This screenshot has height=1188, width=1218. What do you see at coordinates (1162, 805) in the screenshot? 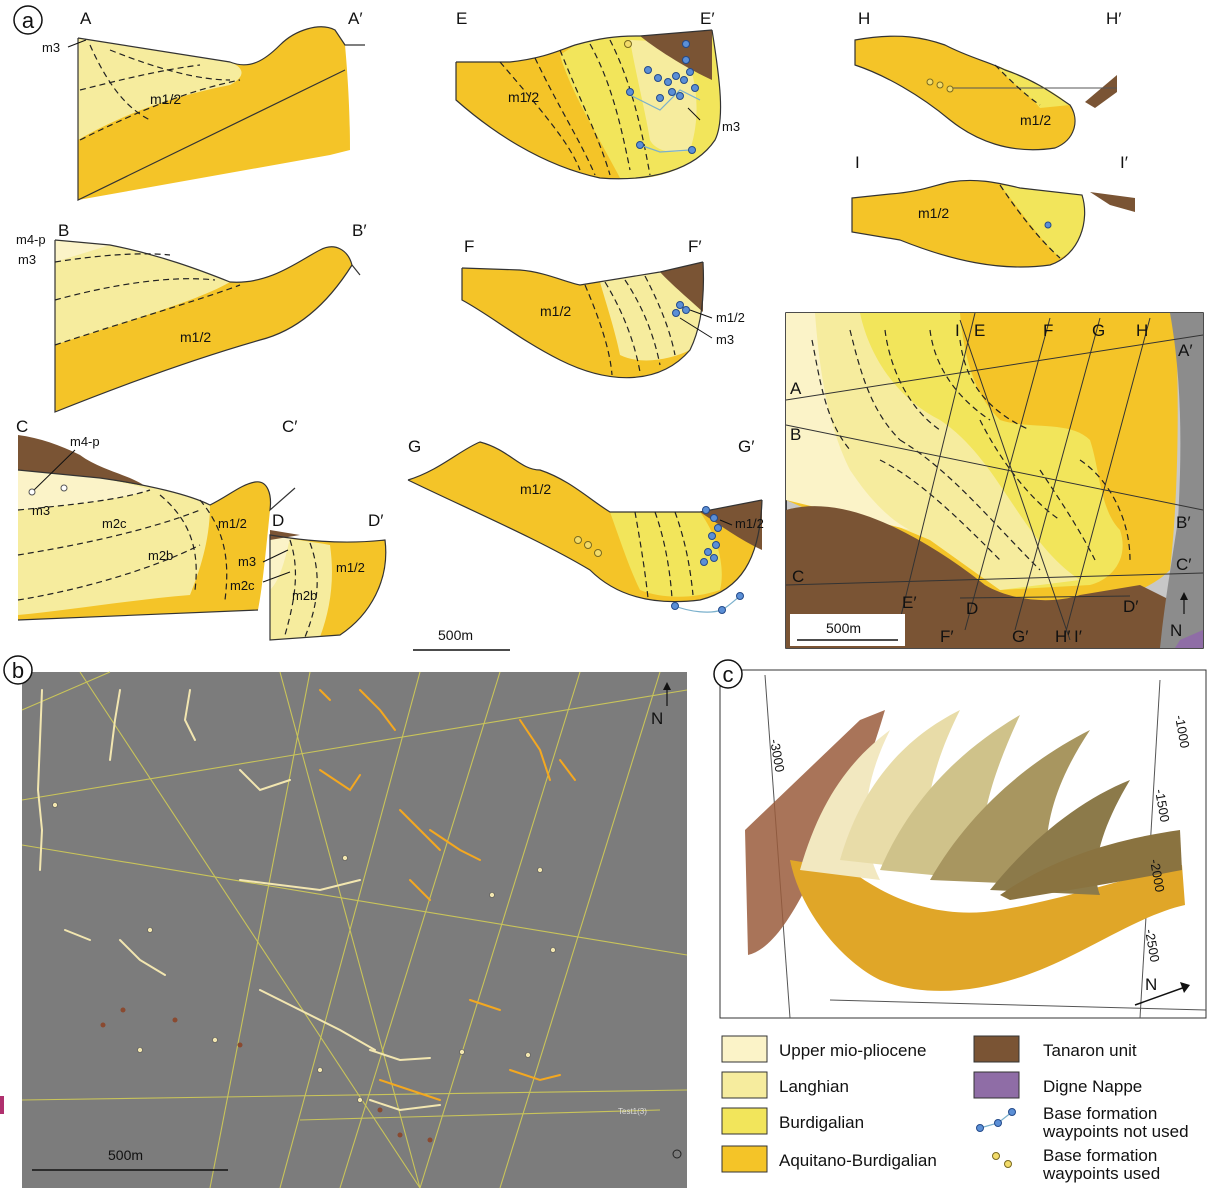
I see `panel-c-axis-label-2: -1500` at bounding box center [1162, 805].